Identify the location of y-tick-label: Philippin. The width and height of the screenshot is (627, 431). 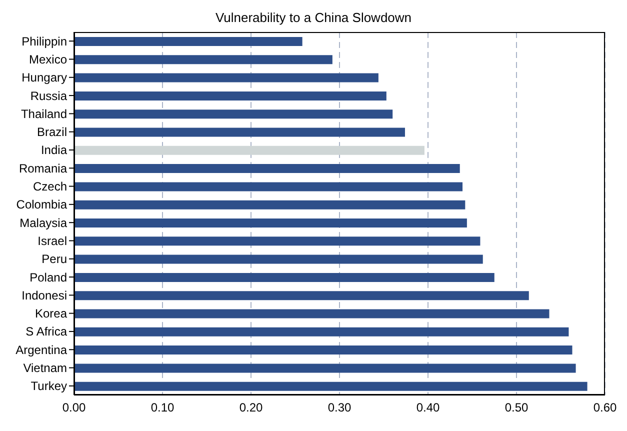
(44, 41).